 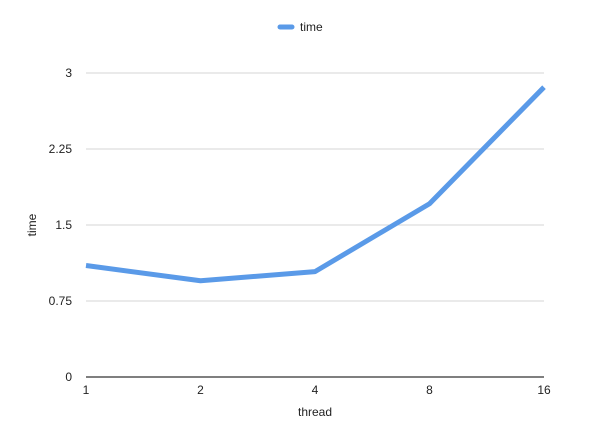 I want to click on y-tick-label: 1.5, so click(x=63, y=225).